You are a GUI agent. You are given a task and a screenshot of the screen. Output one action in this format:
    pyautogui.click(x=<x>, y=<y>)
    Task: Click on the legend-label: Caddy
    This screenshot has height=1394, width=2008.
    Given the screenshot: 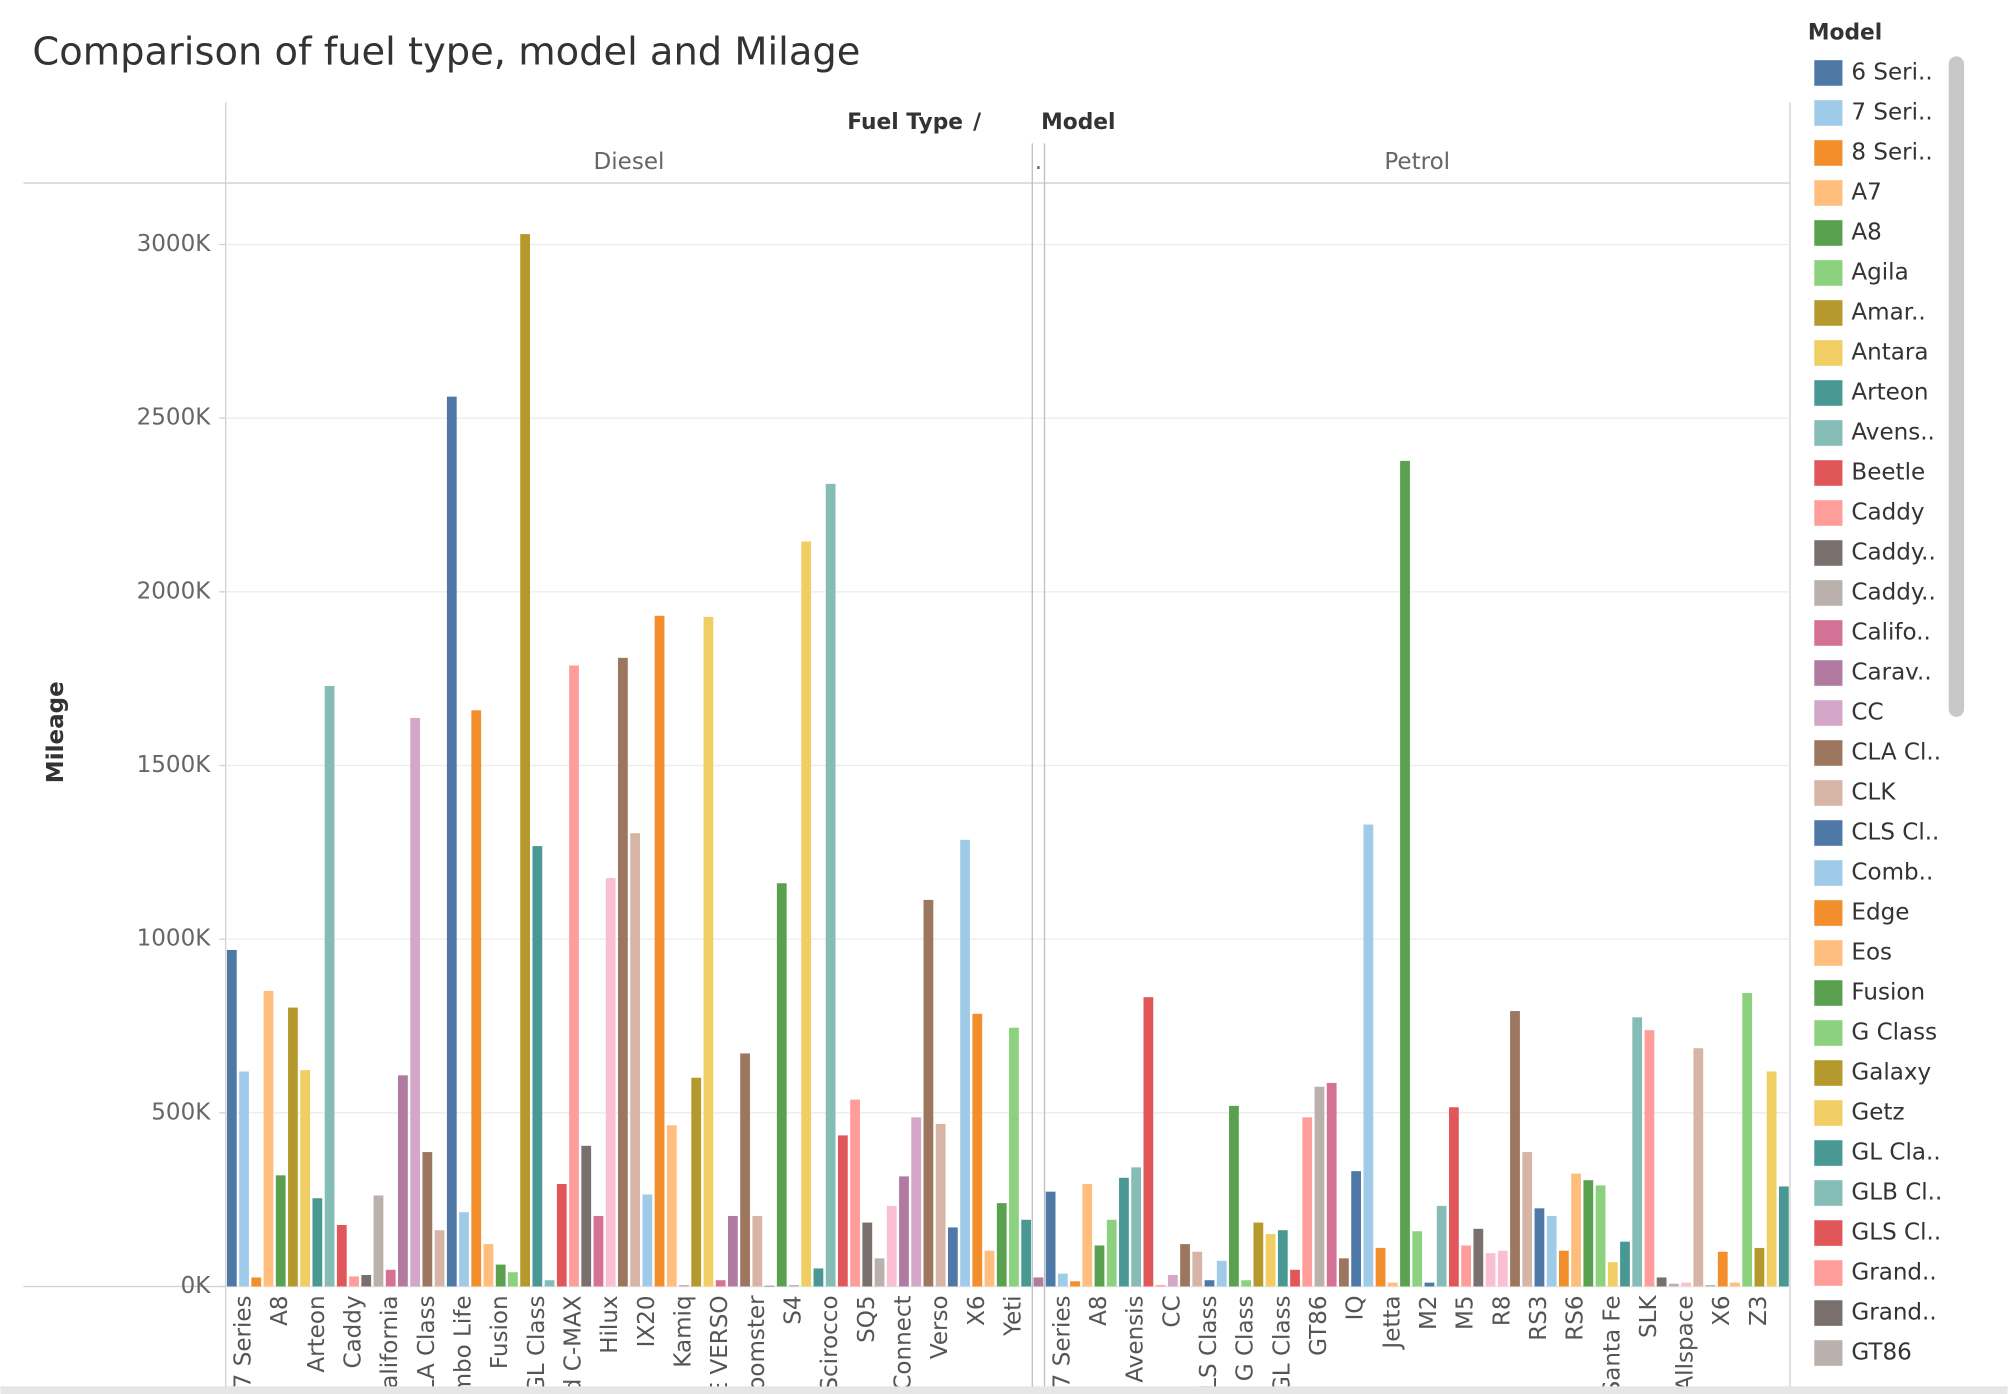 What is the action you would take?
    pyautogui.click(x=1887, y=512)
    